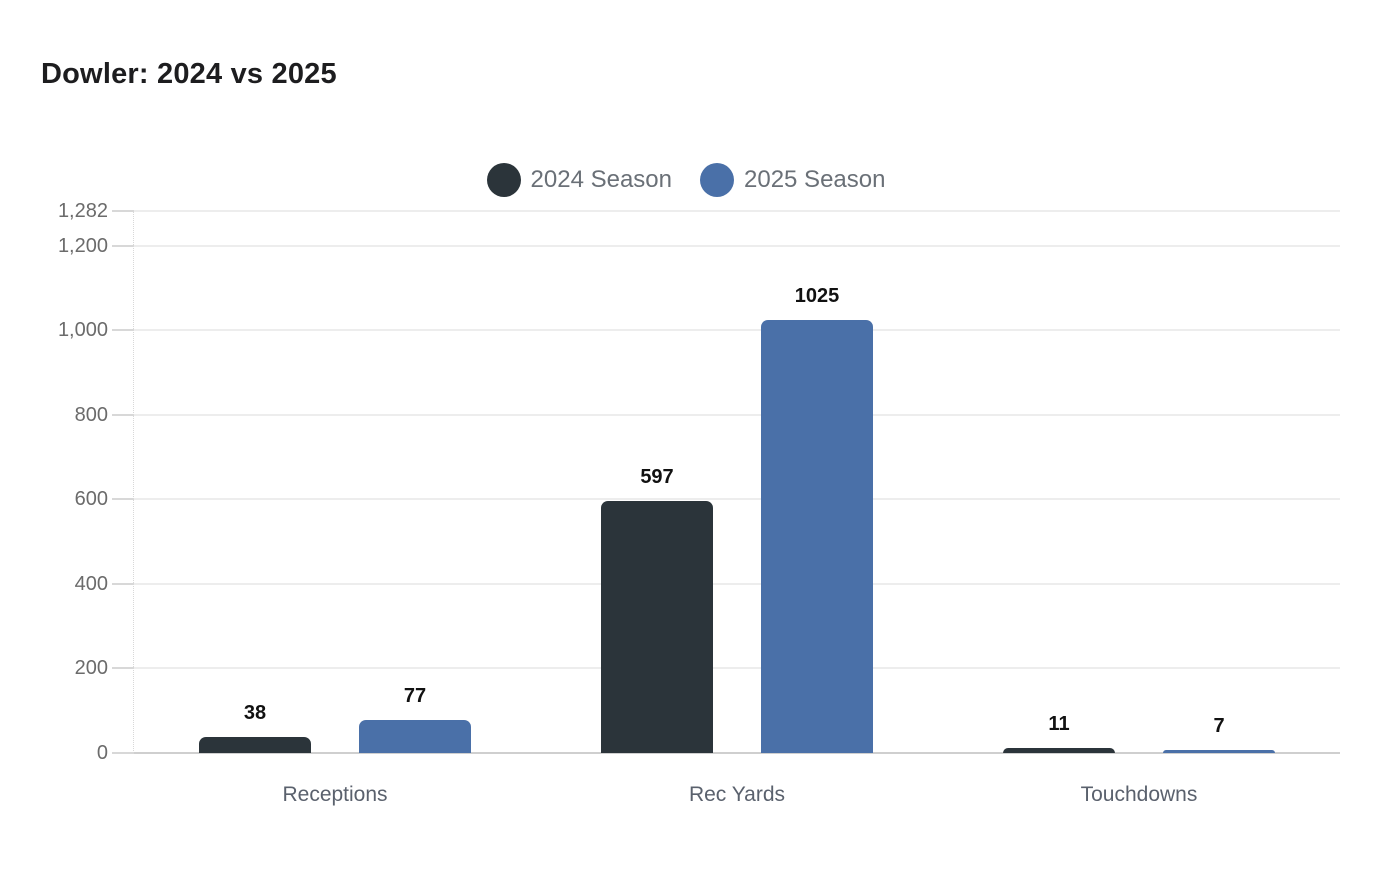 Image resolution: width=1400 pixels, height=880 pixels. I want to click on bar-2025-season-rec-yards, so click(817, 536).